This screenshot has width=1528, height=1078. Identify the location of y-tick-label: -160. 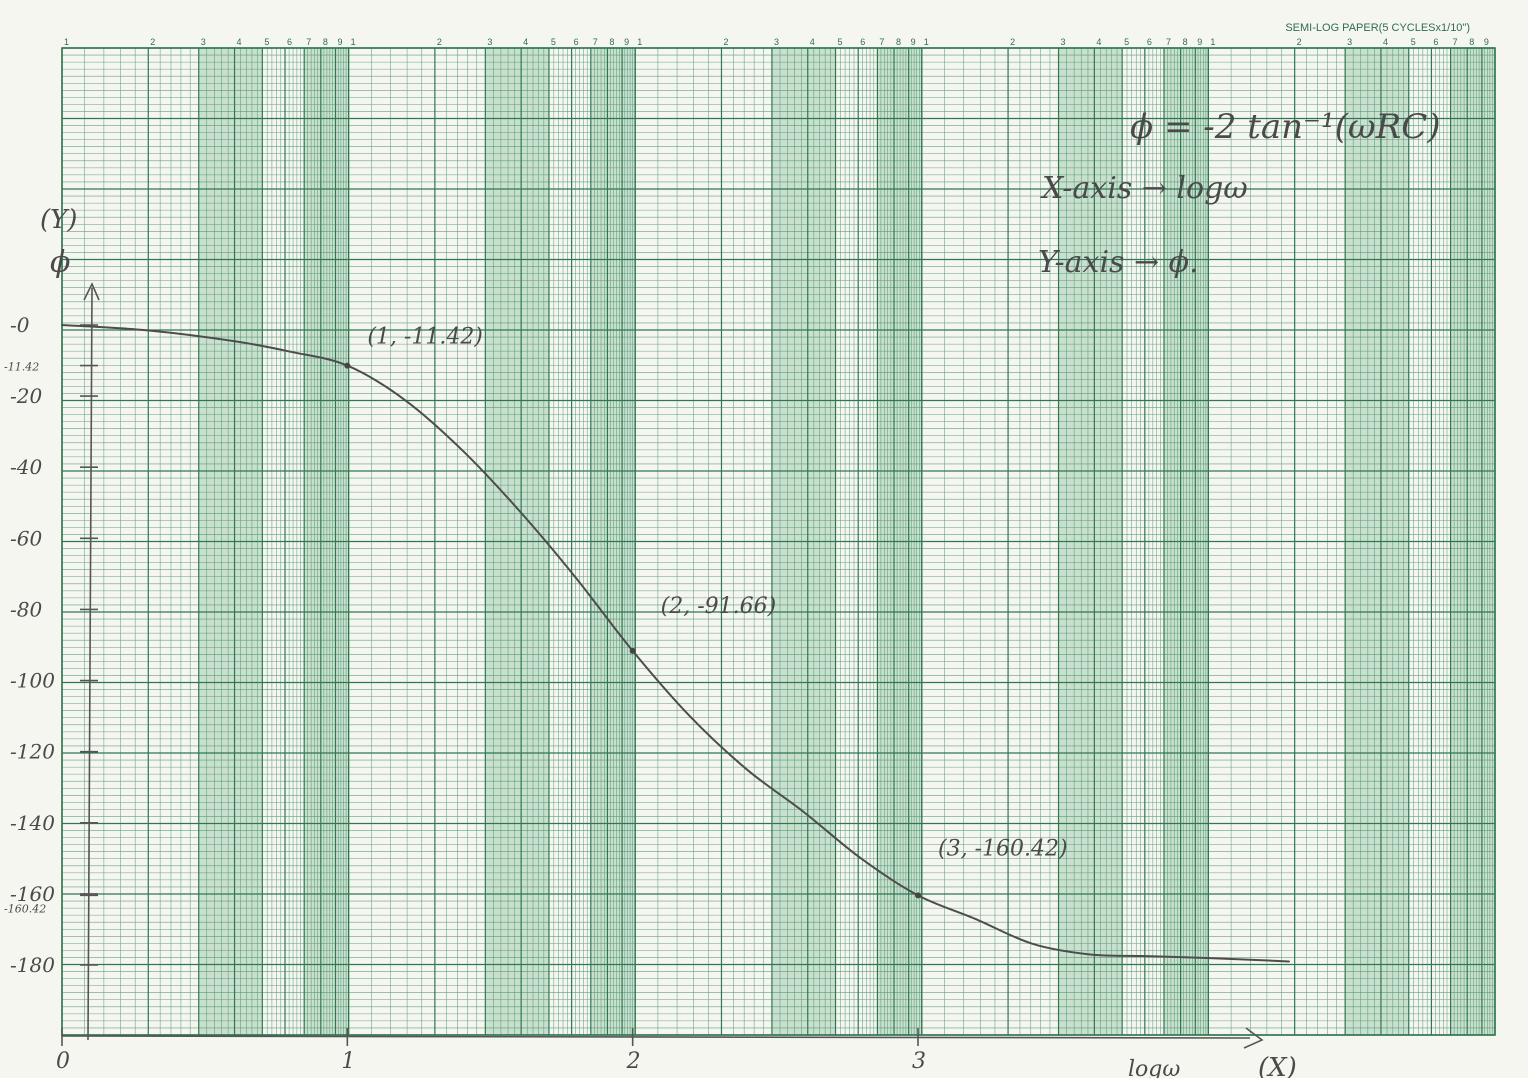
(32, 894).